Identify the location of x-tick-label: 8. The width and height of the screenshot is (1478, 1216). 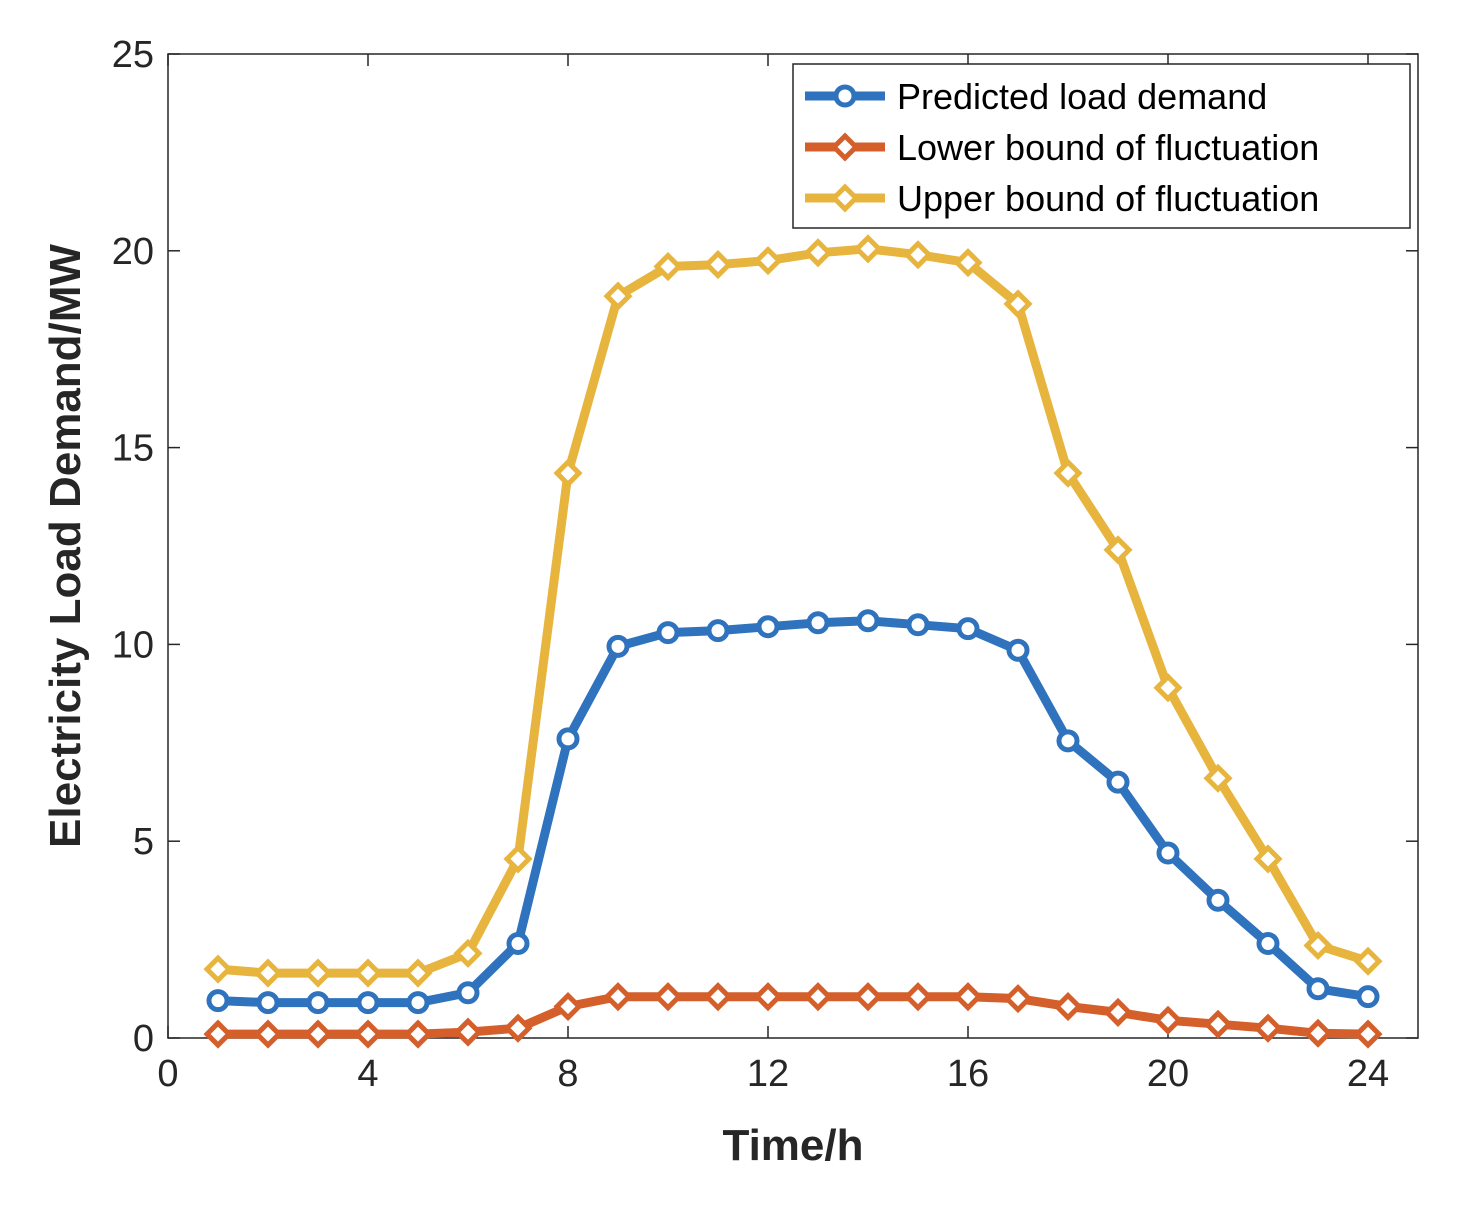
(567, 1074).